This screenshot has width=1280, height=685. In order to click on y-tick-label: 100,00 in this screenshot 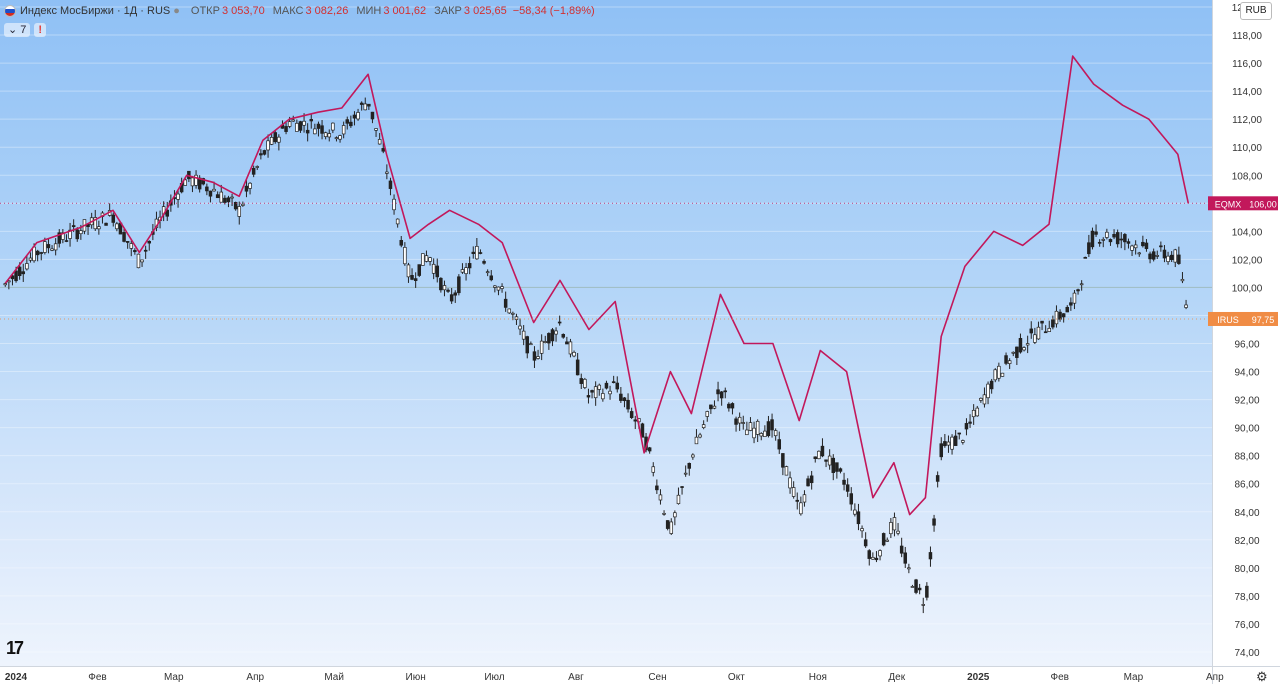, I will do `click(1247, 288)`.